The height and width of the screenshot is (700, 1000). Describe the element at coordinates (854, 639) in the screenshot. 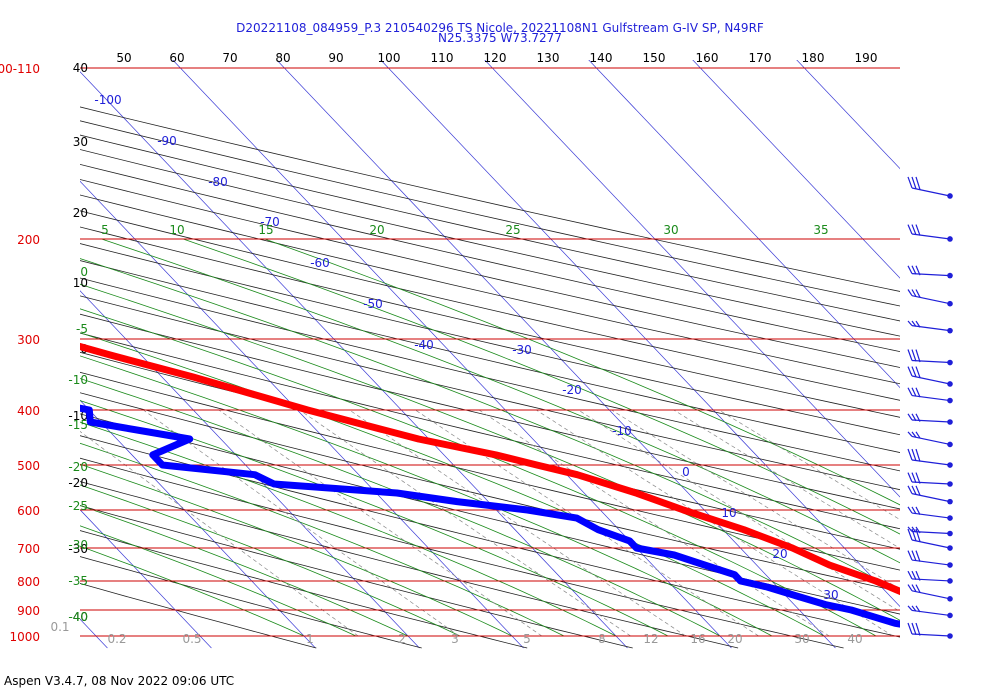

I see `mixing-ratio-label: 40` at that location.